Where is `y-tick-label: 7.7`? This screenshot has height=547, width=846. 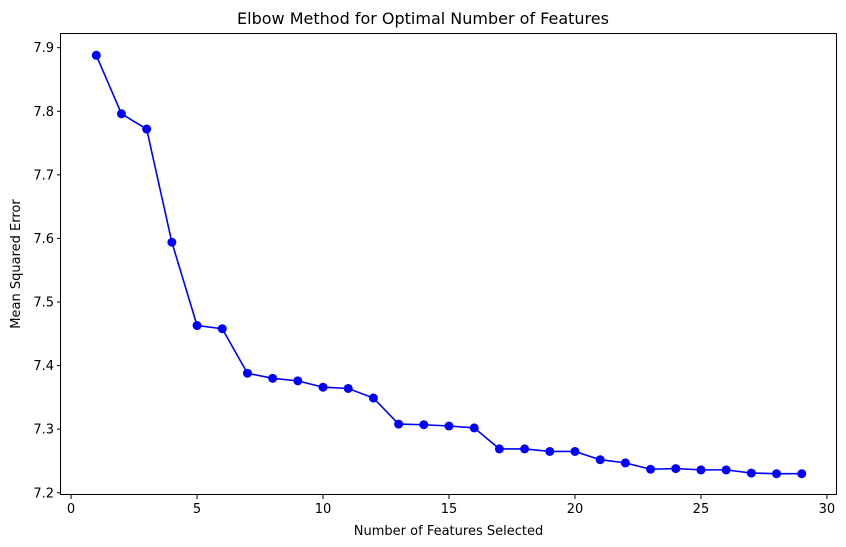 y-tick-label: 7.7 is located at coordinates (43, 175).